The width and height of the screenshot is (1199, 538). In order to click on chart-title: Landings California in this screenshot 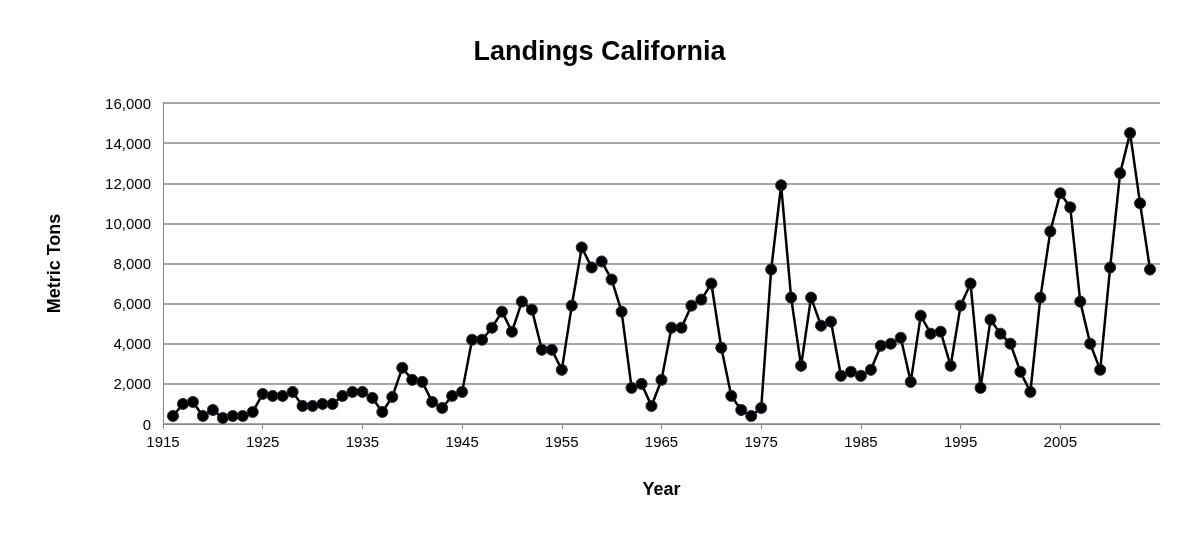, I will do `click(600, 50)`.